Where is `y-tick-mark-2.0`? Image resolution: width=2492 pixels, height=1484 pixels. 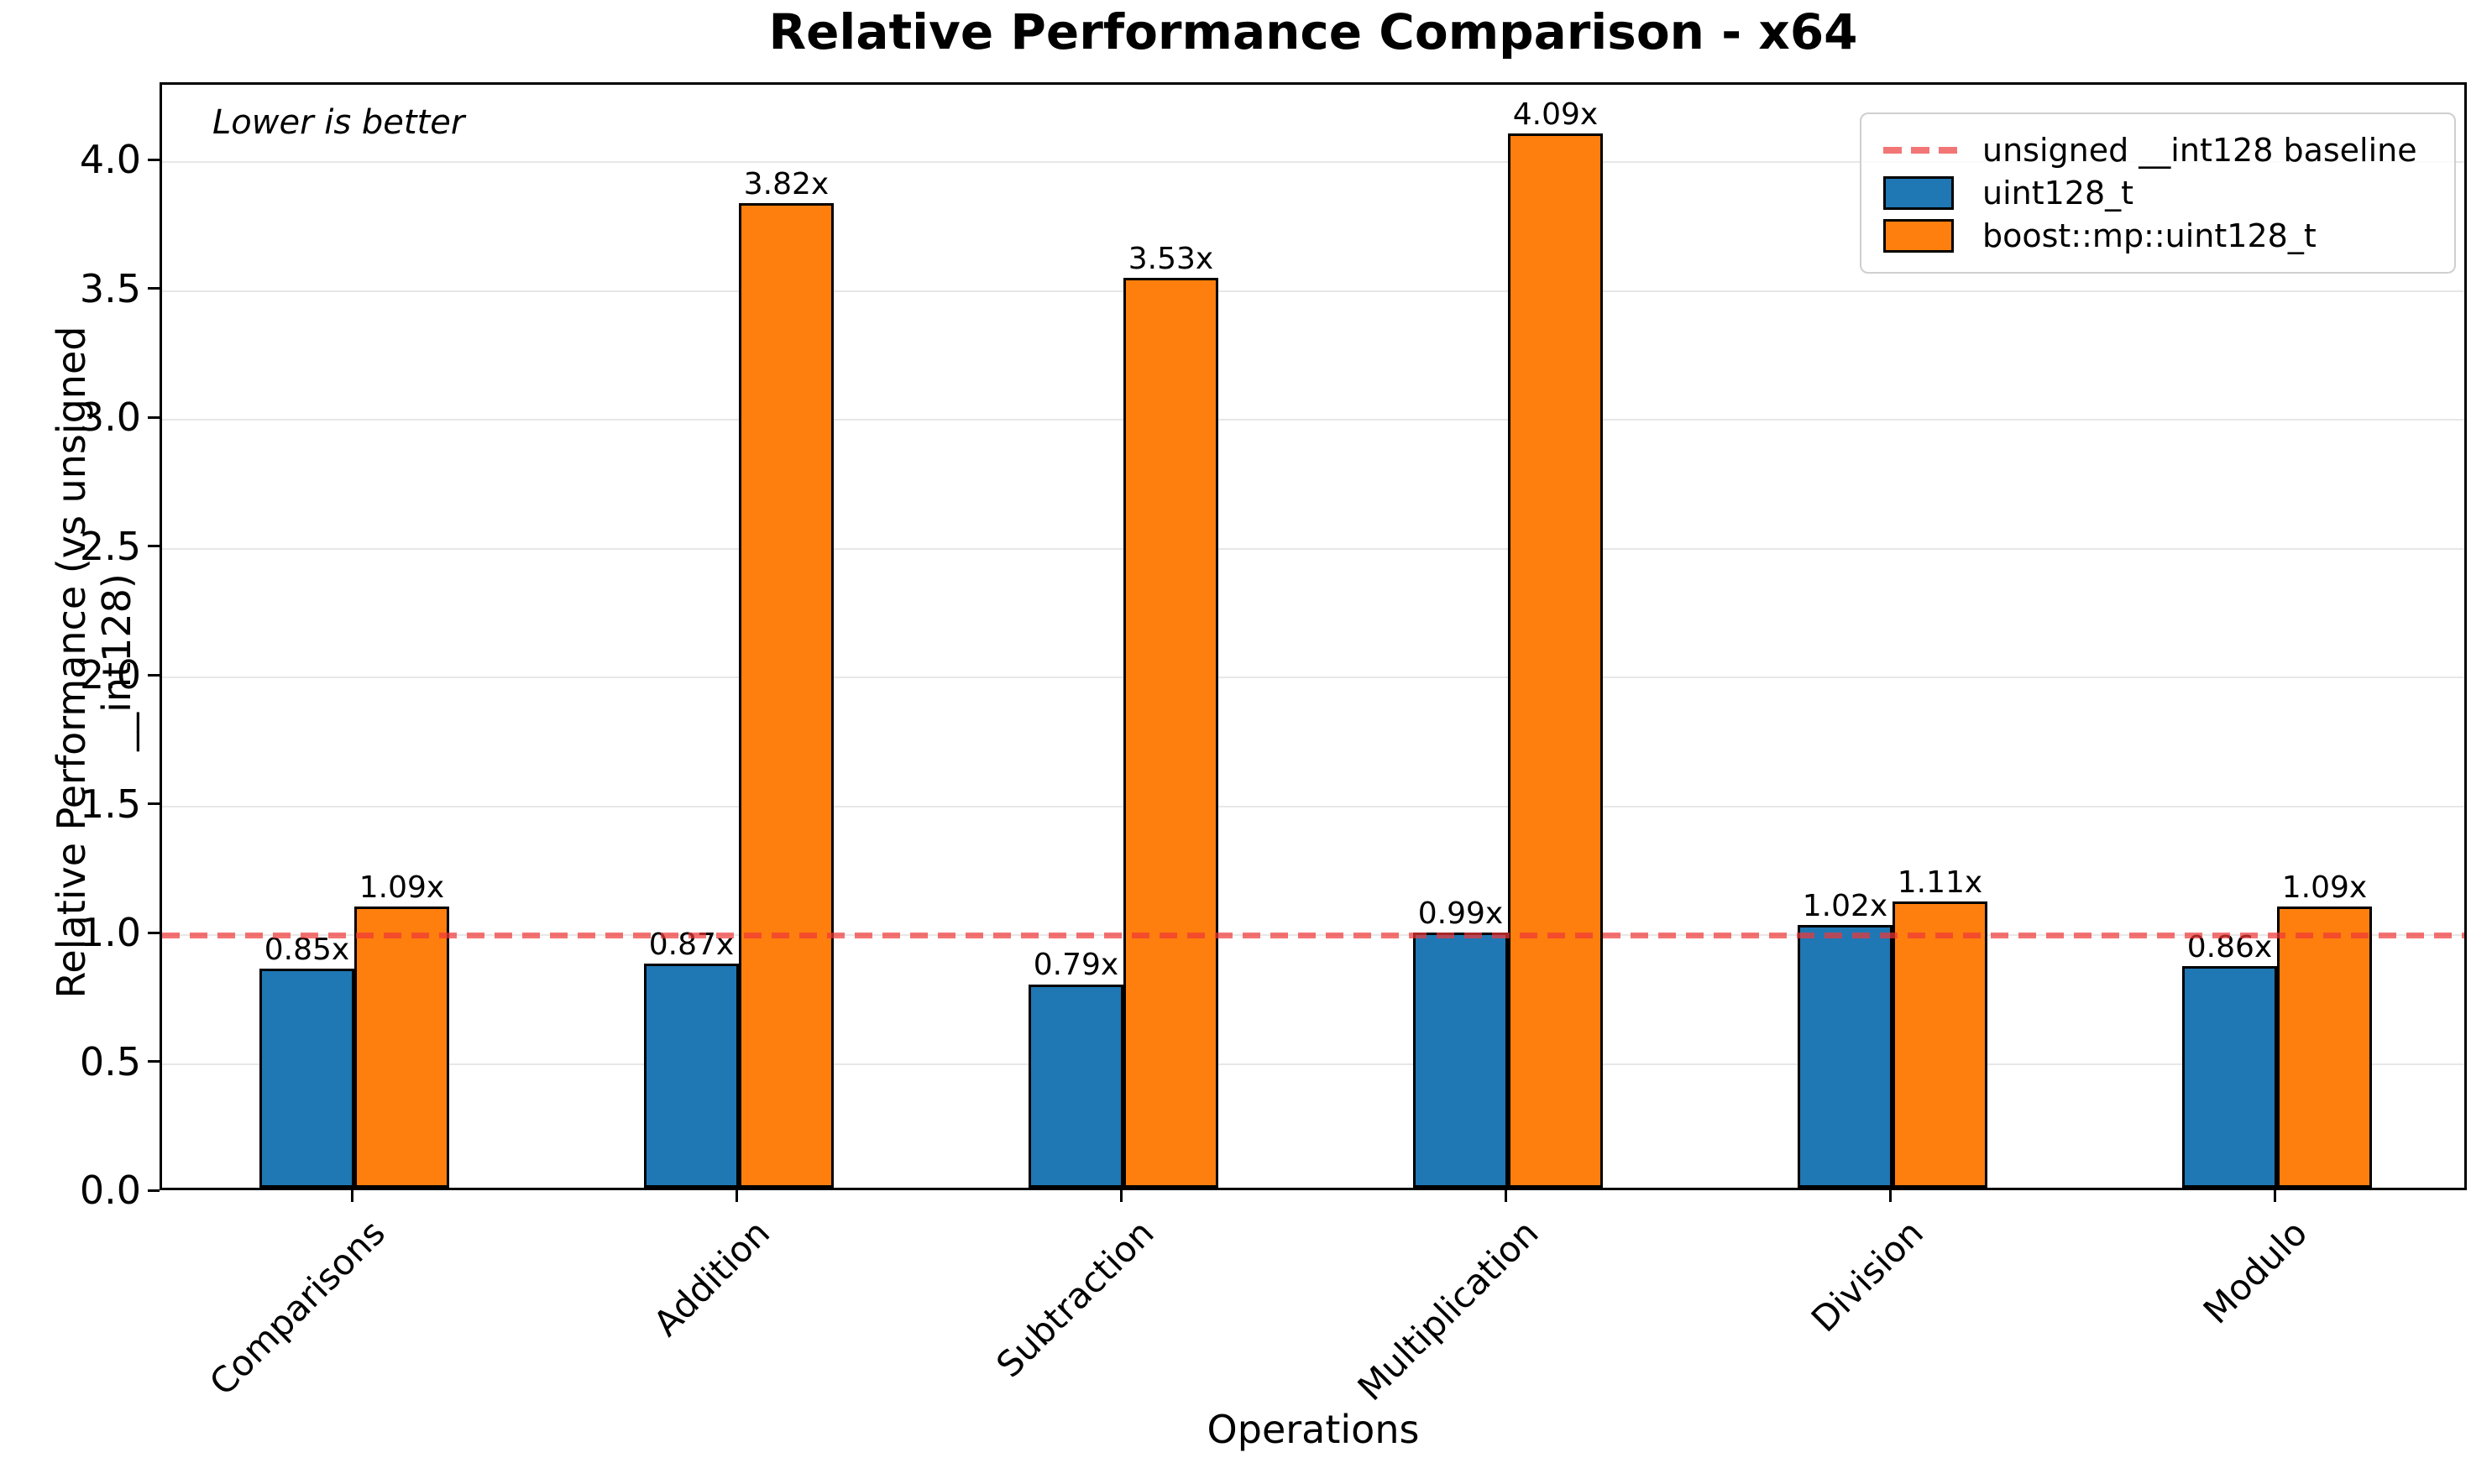
y-tick-mark-2.0 is located at coordinates (154, 675).